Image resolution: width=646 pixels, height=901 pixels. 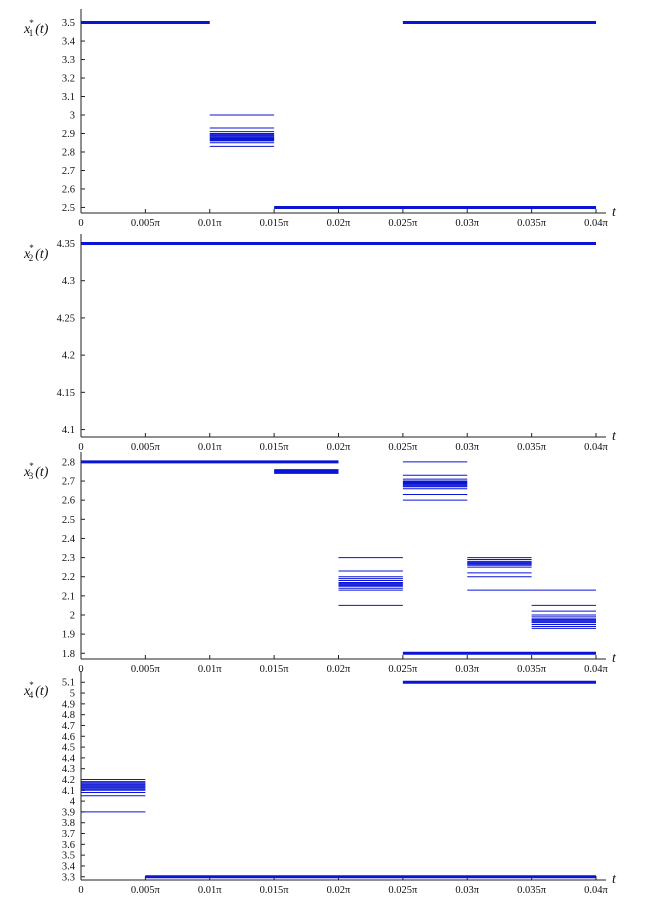 What do you see at coordinates (68, 845) in the screenshot?
I see `y-tick-label: 3.6` at bounding box center [68, 845].